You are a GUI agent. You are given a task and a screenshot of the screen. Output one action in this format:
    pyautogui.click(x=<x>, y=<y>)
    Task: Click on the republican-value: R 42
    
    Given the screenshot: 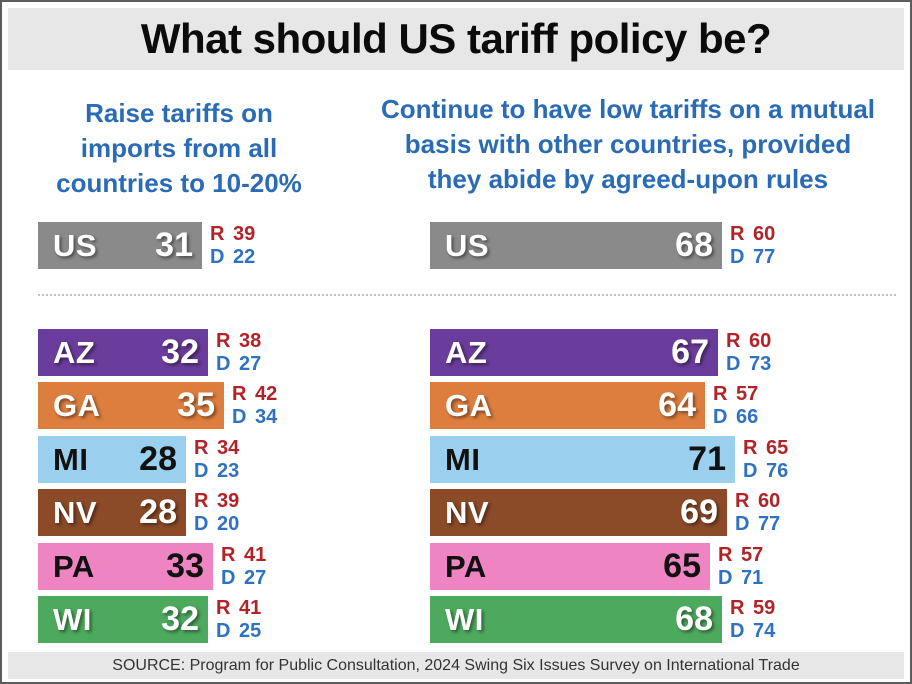 What is the action you would take?
    pyautogui.click(x=254, y=394)
    